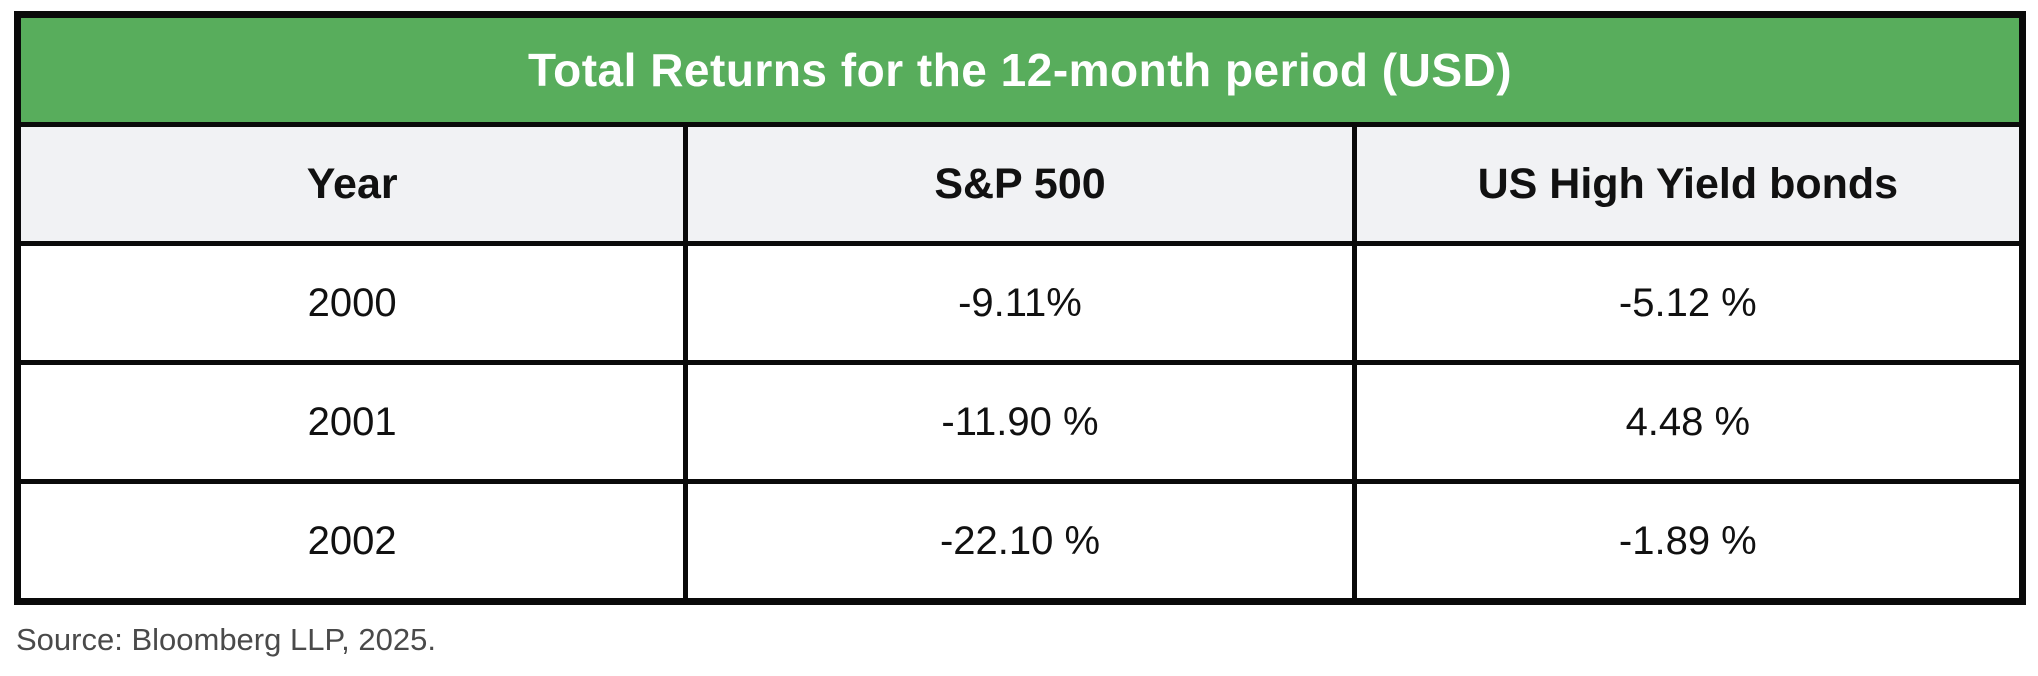  I want to click on sp500-return-cell: -11.90 %, so click(1020, 422).